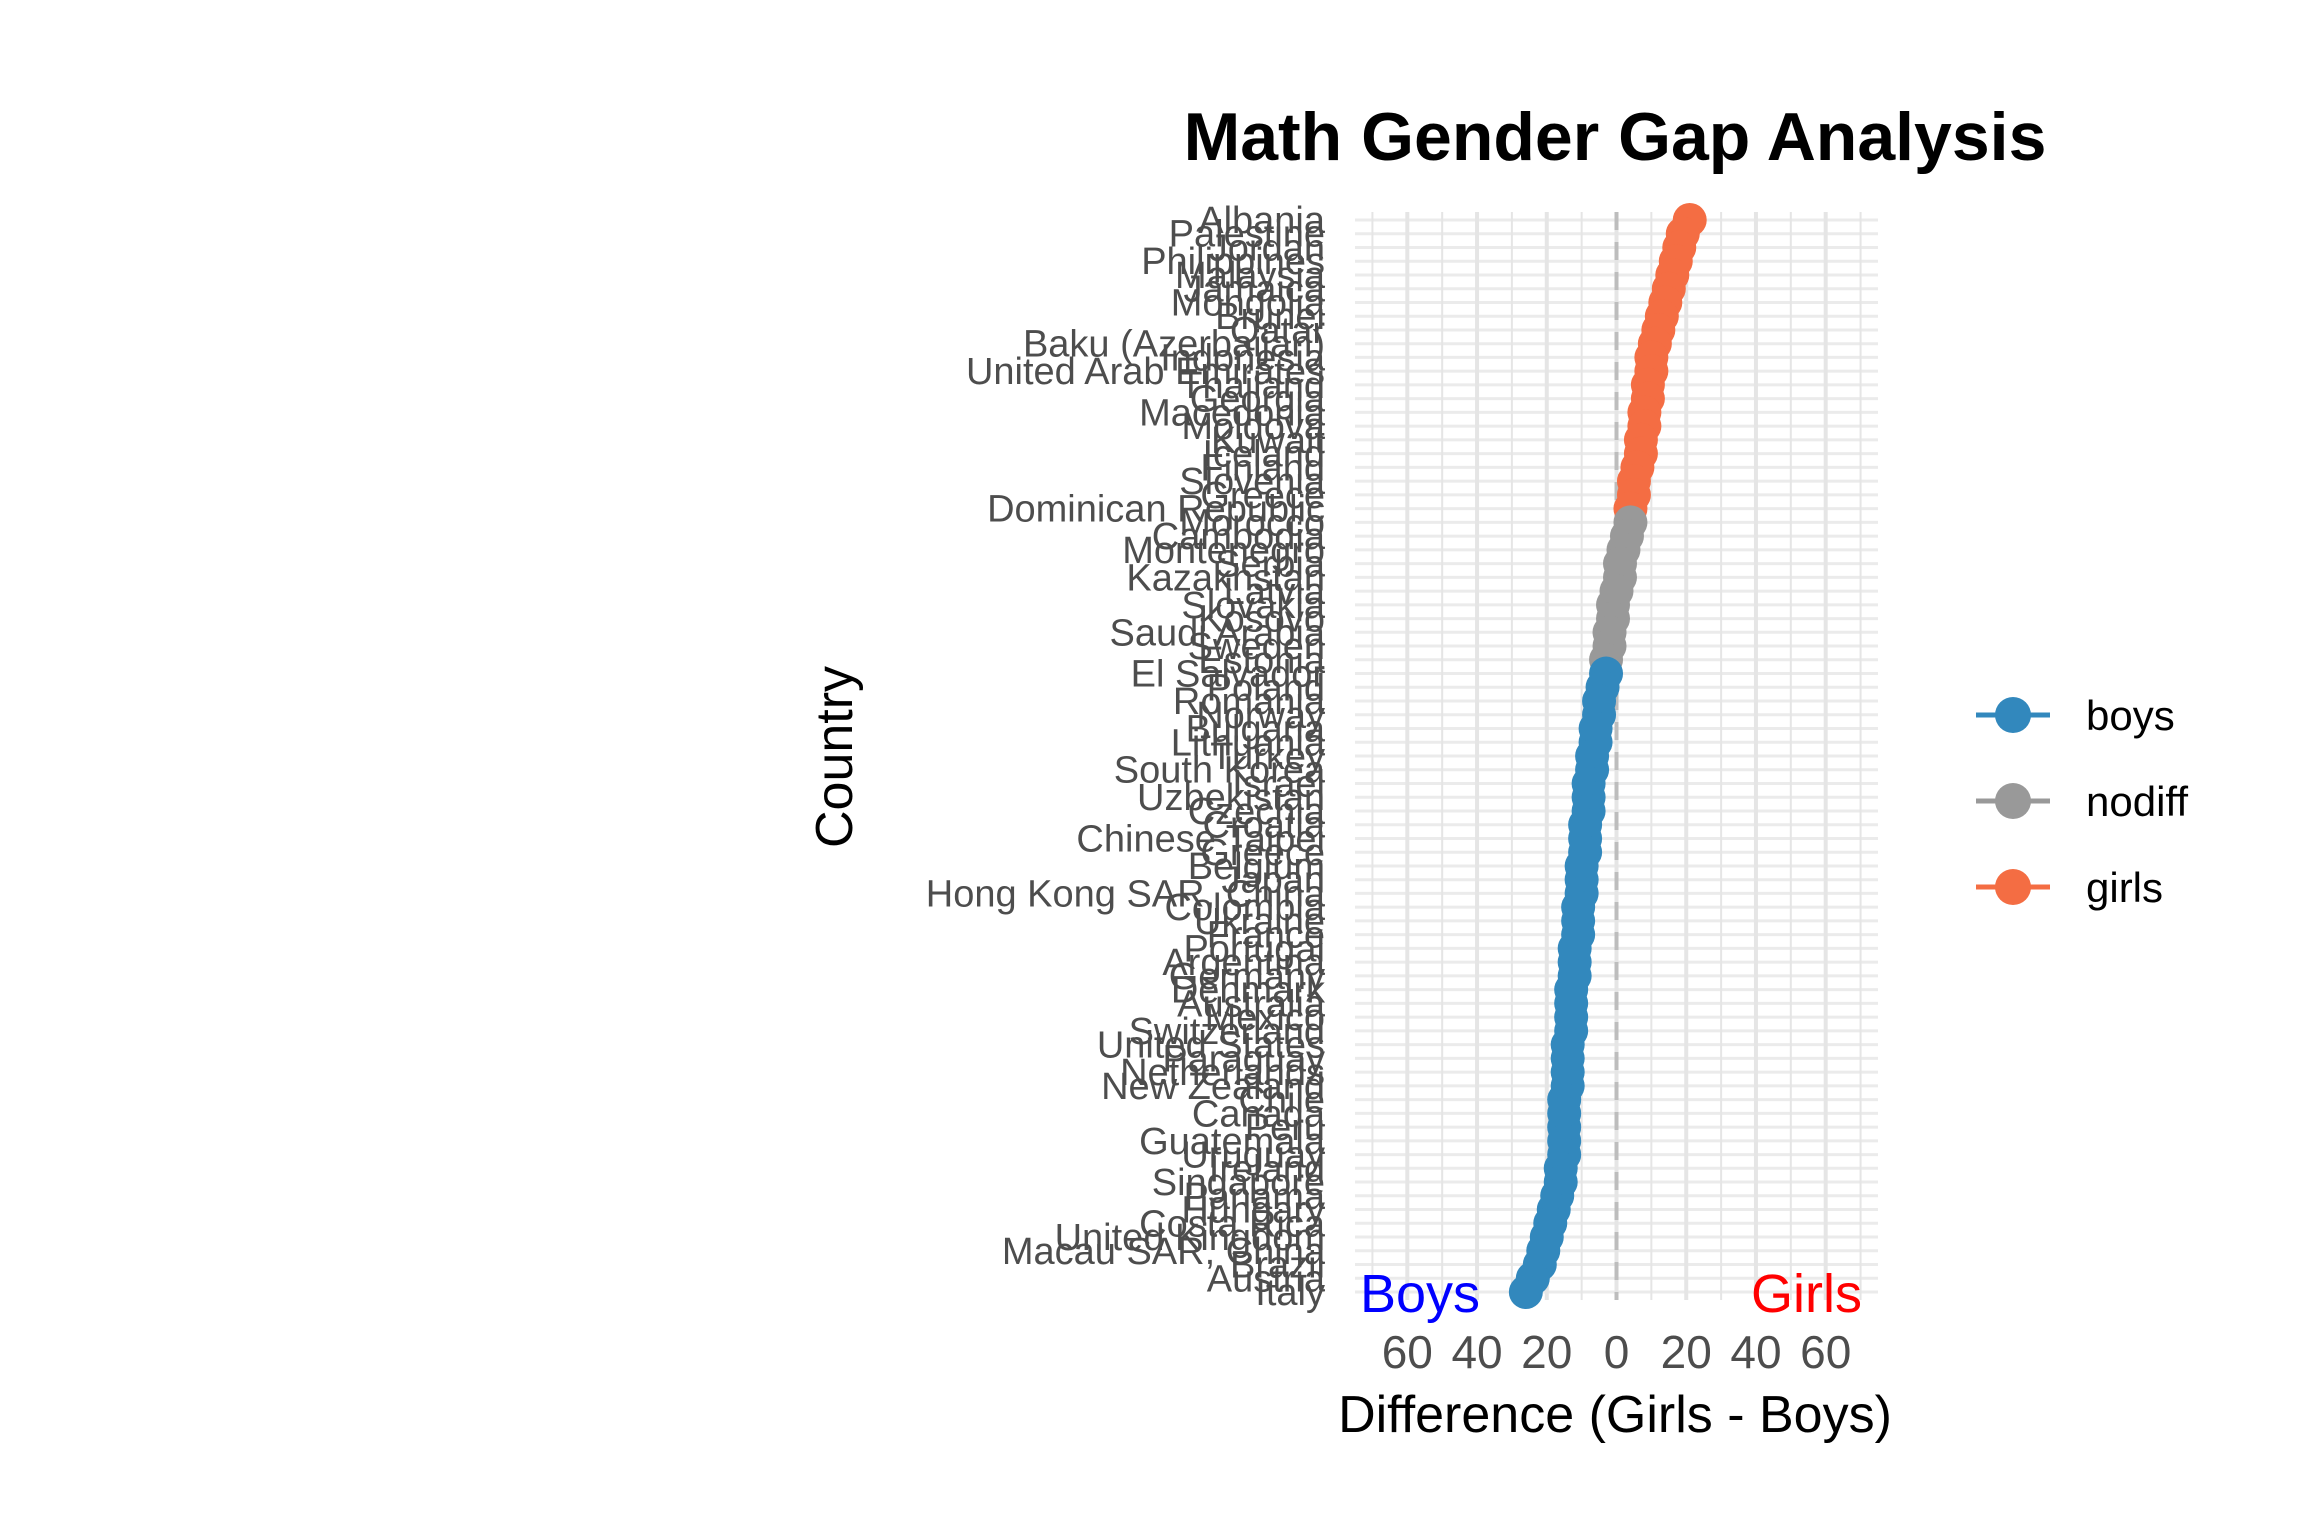 Image resolution: width=2304 pixels, height=1536 pixels. Describe the element at coordinates (1281, 1101) in the screenshot. I see `y-tick-label: Chile` at that location.